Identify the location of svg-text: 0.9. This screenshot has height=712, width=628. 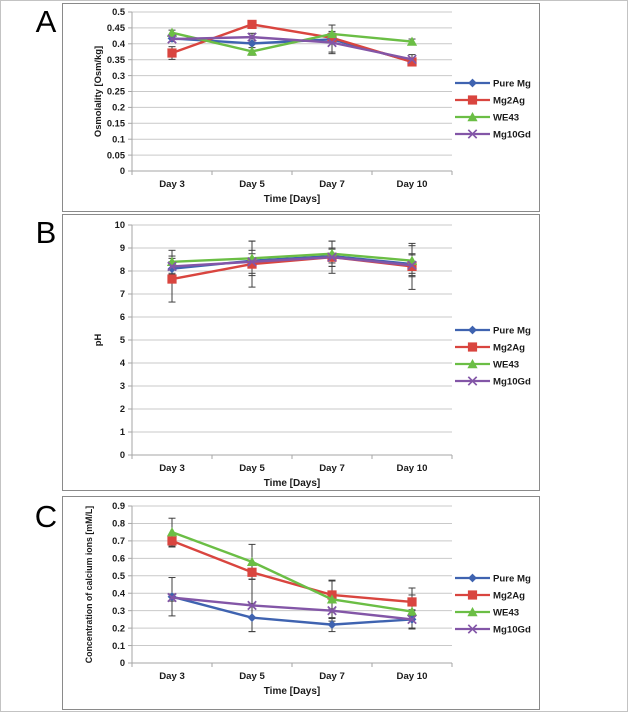
(118, 506).